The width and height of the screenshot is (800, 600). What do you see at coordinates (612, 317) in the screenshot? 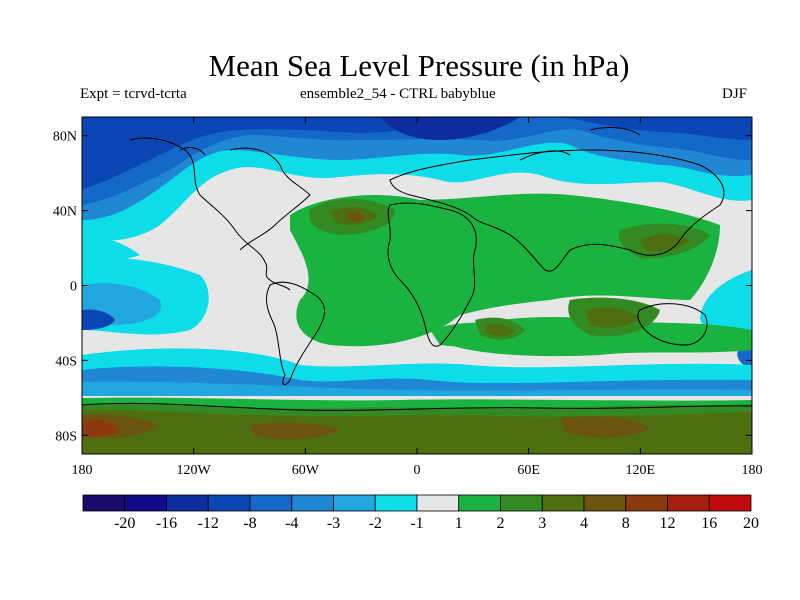
I see `pos3-indian` at bounding box center [612, 317].